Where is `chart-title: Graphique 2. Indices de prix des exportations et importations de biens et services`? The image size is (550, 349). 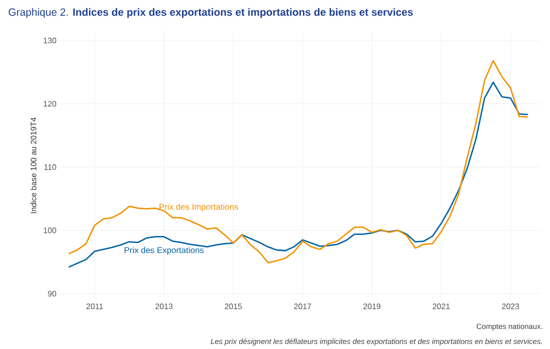 chart-title: Graphique 2. Indices de prix des exportations et importations de biens et services is located at coordinates (210, 13).